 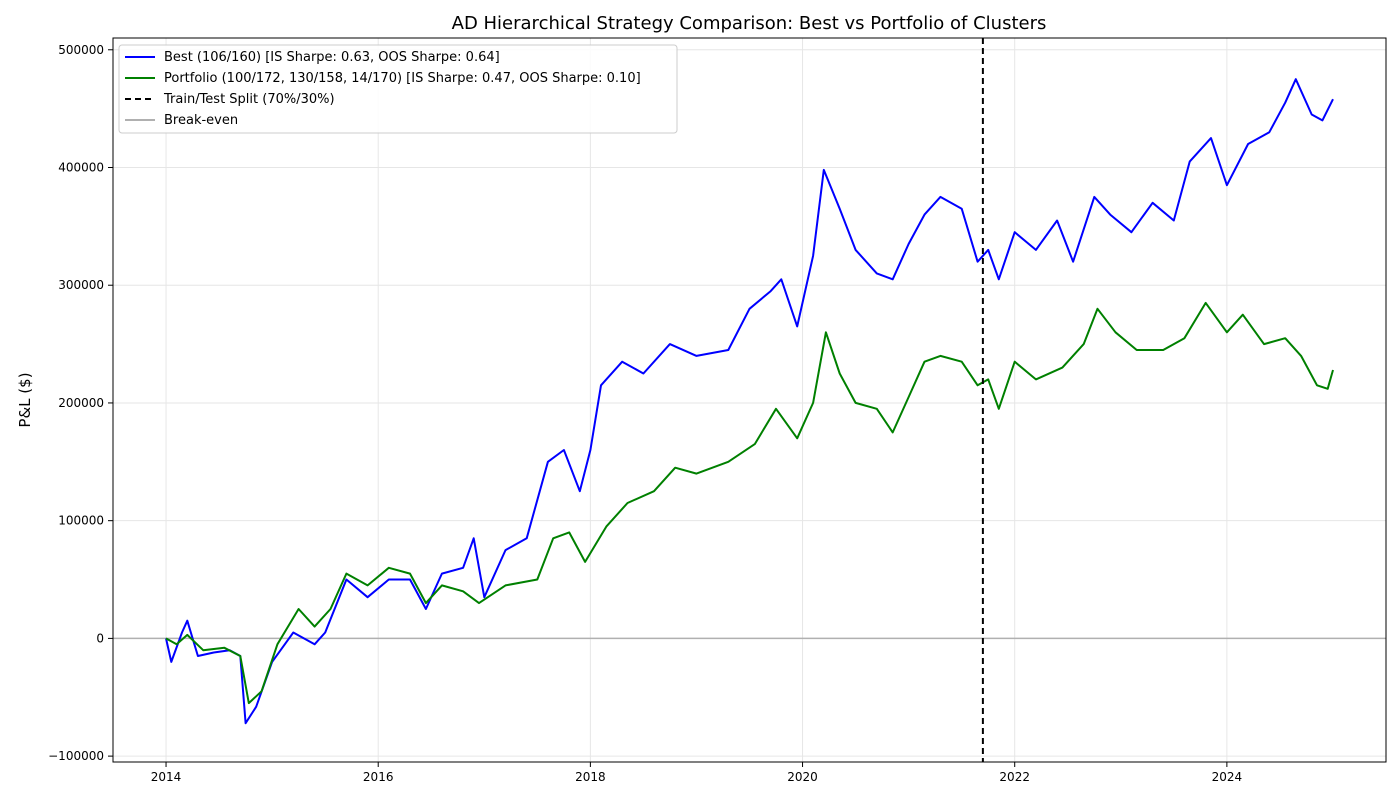 I want to click on legend-entry-break-even-label: Break-even, so click(x=201, y=120).